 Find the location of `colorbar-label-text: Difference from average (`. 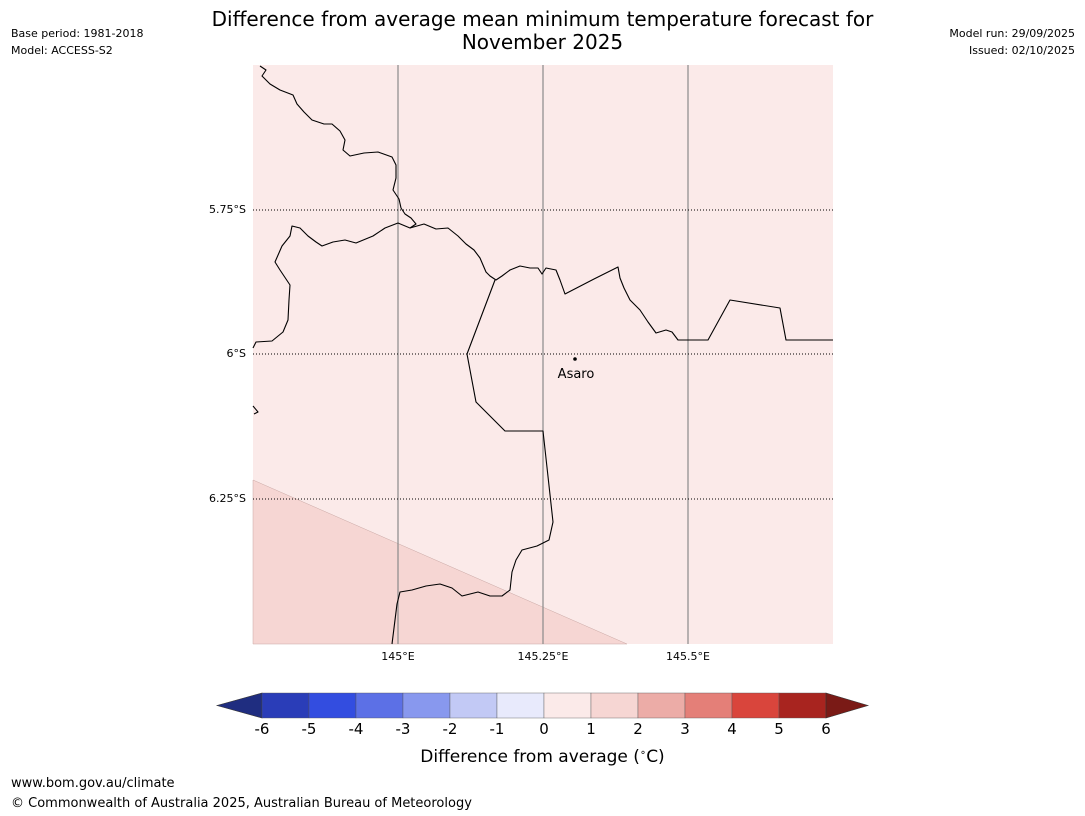

colorbar-label-text: Difference from average ( is located at coordinates (530, 757).